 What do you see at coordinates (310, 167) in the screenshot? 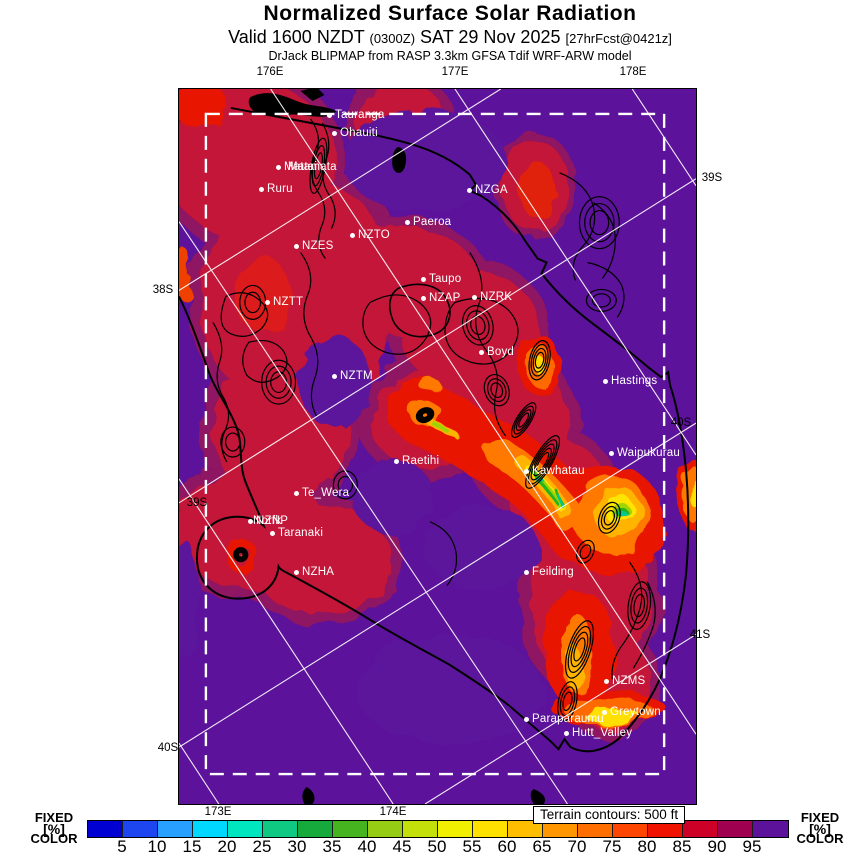
I see `station-name: Matamata` at bounding box center [310, 167].